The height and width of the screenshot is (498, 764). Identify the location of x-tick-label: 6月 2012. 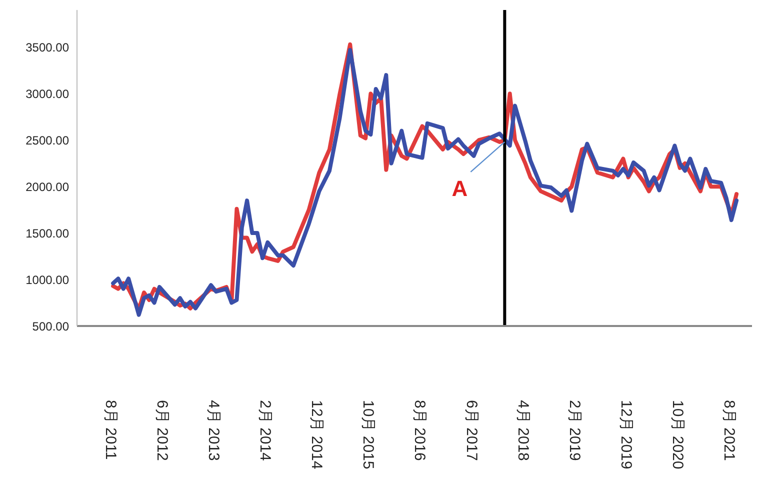
(162, 430).